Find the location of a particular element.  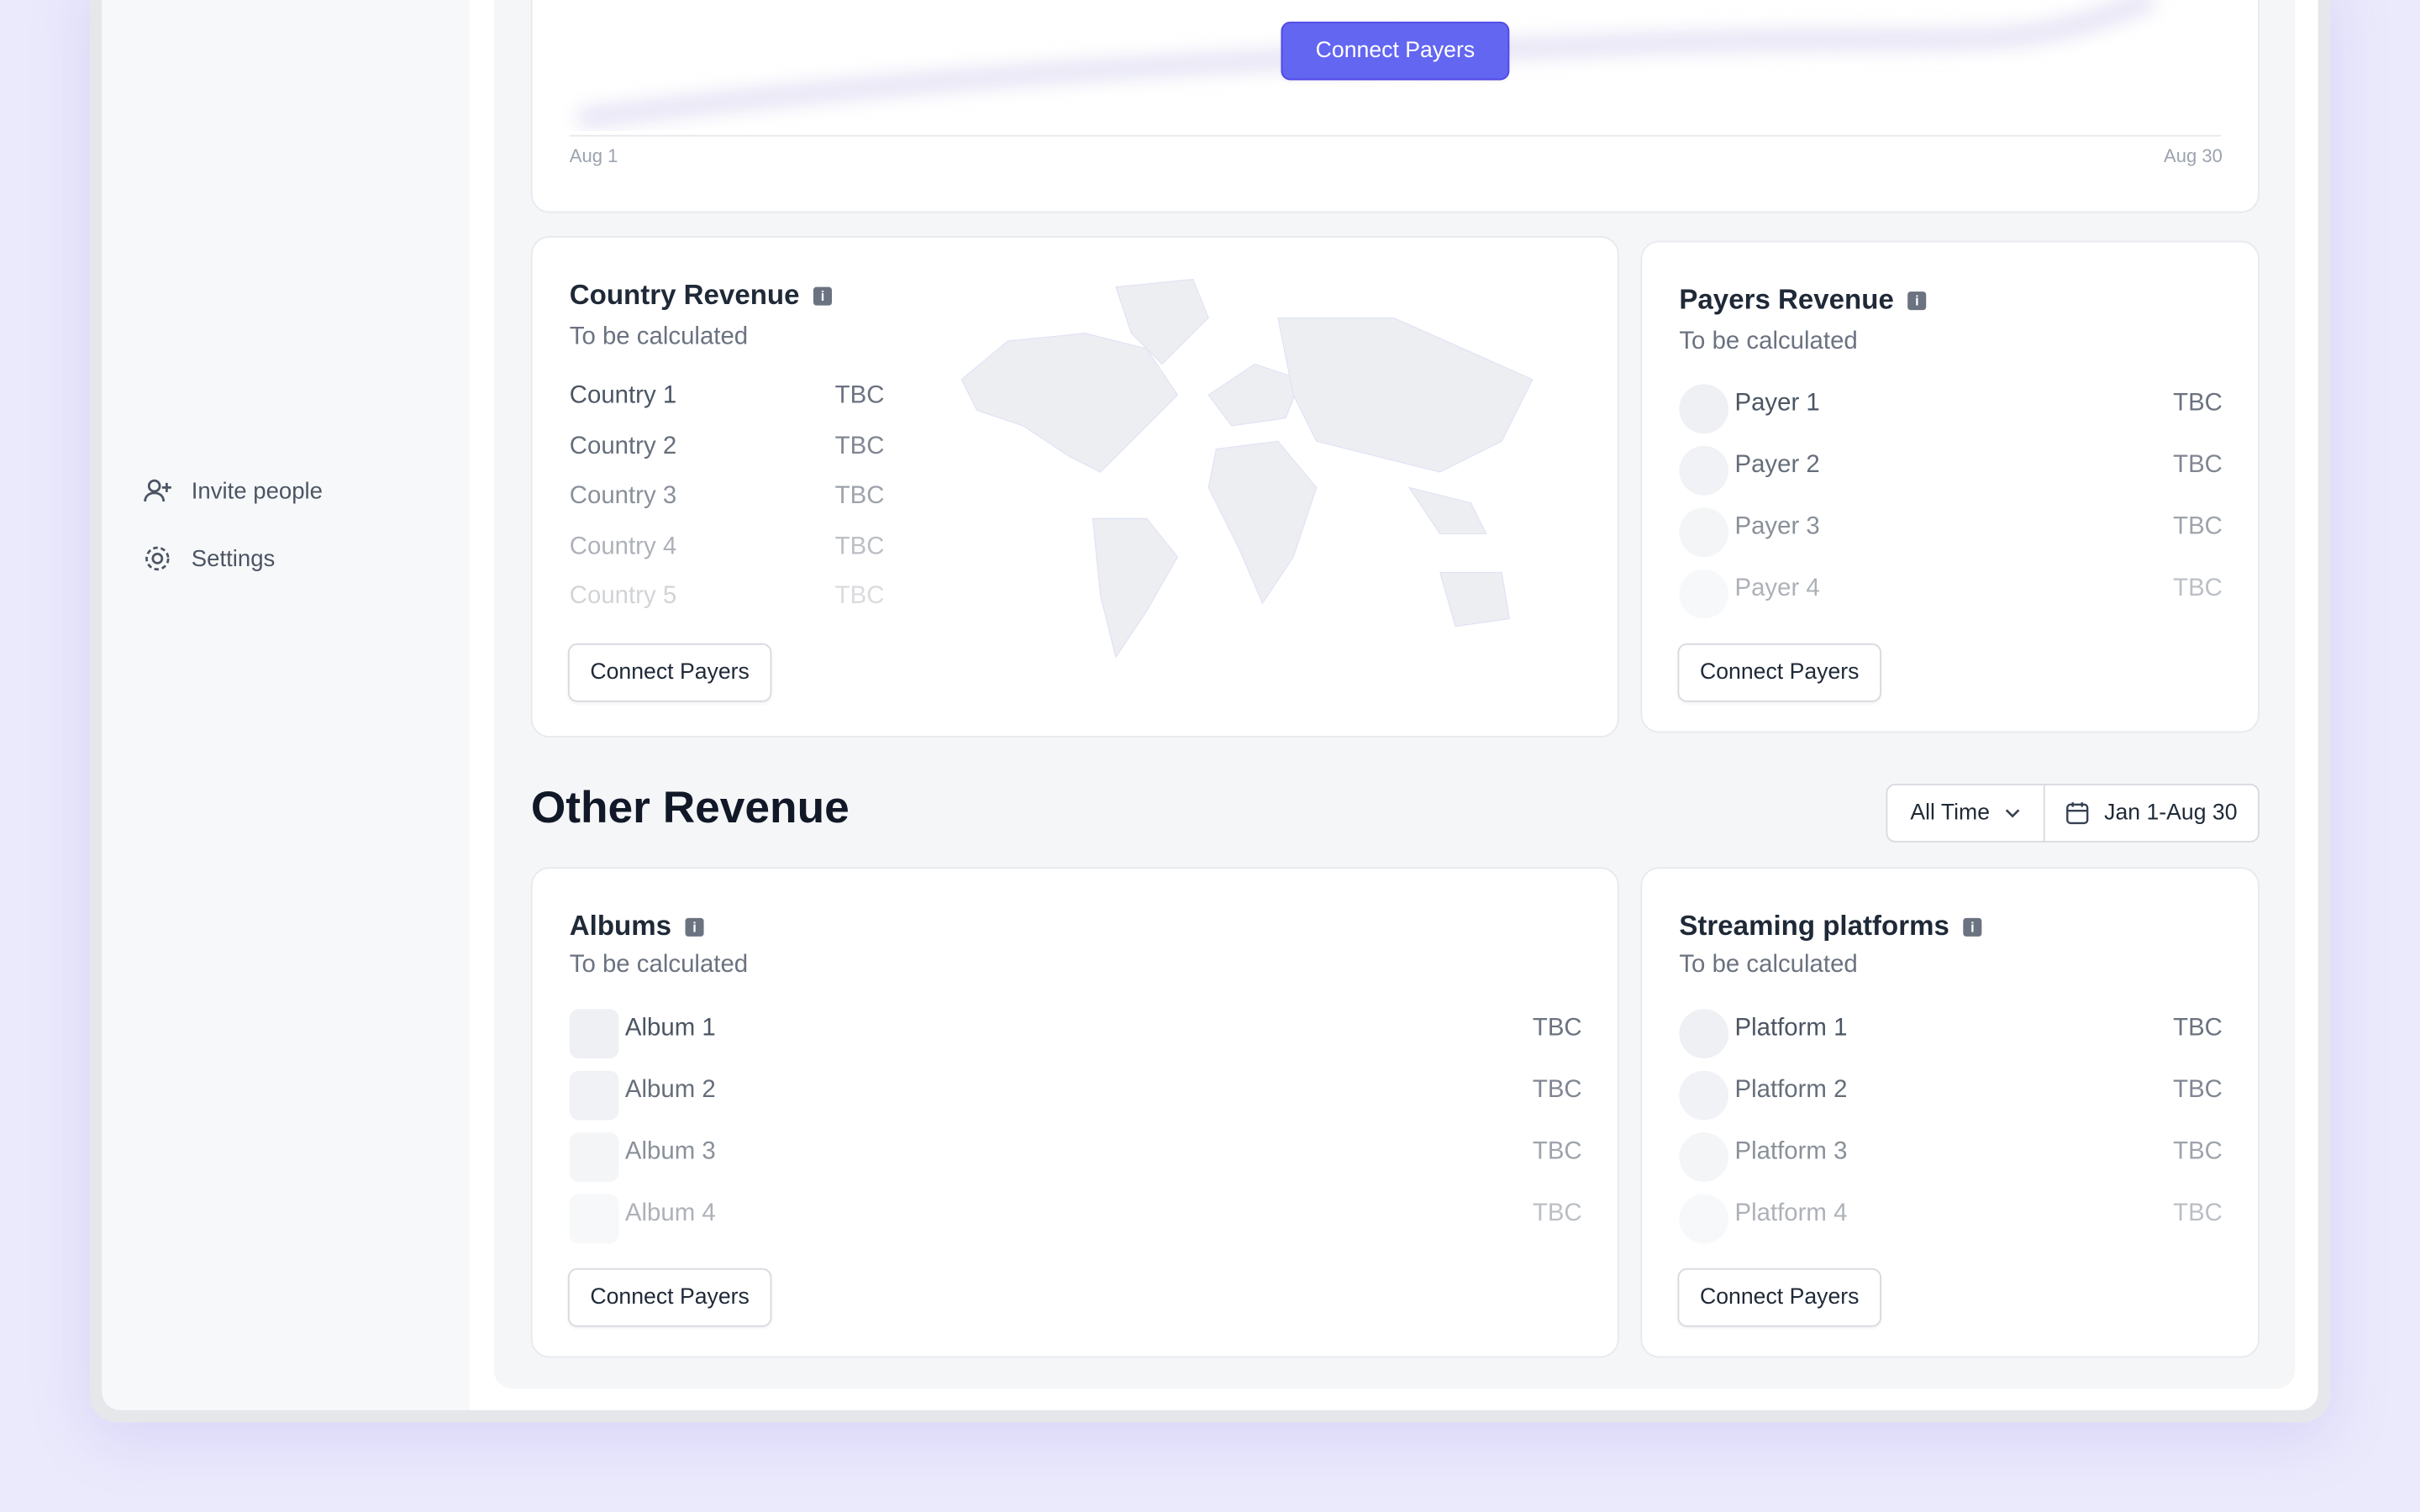

date-range-label: Jan 1-Aug 30 is located at coordinates (2171, 813).